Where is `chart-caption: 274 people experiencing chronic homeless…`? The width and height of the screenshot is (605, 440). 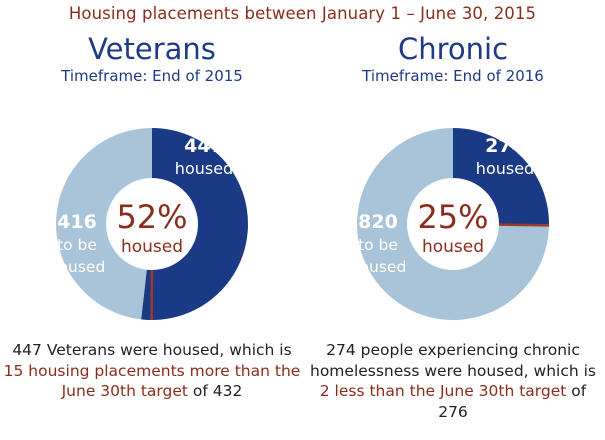
chart-caption: 274 people experiencing chronic homeless… is located at coordinates (453, 381).